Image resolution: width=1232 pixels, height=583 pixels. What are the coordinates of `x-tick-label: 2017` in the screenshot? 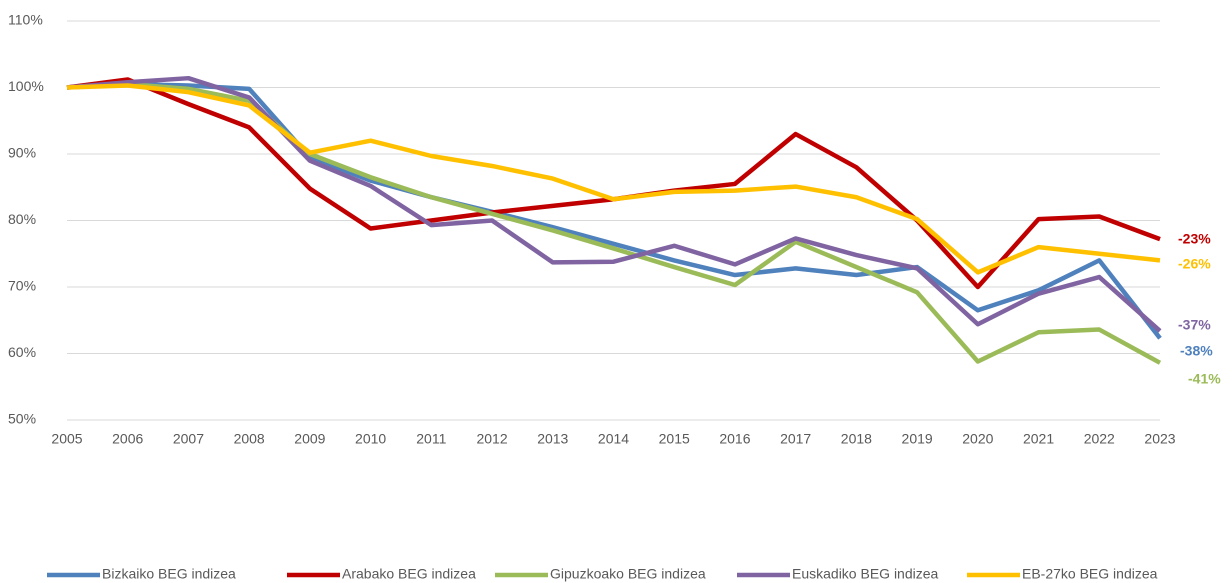 It's located at (795, 439).